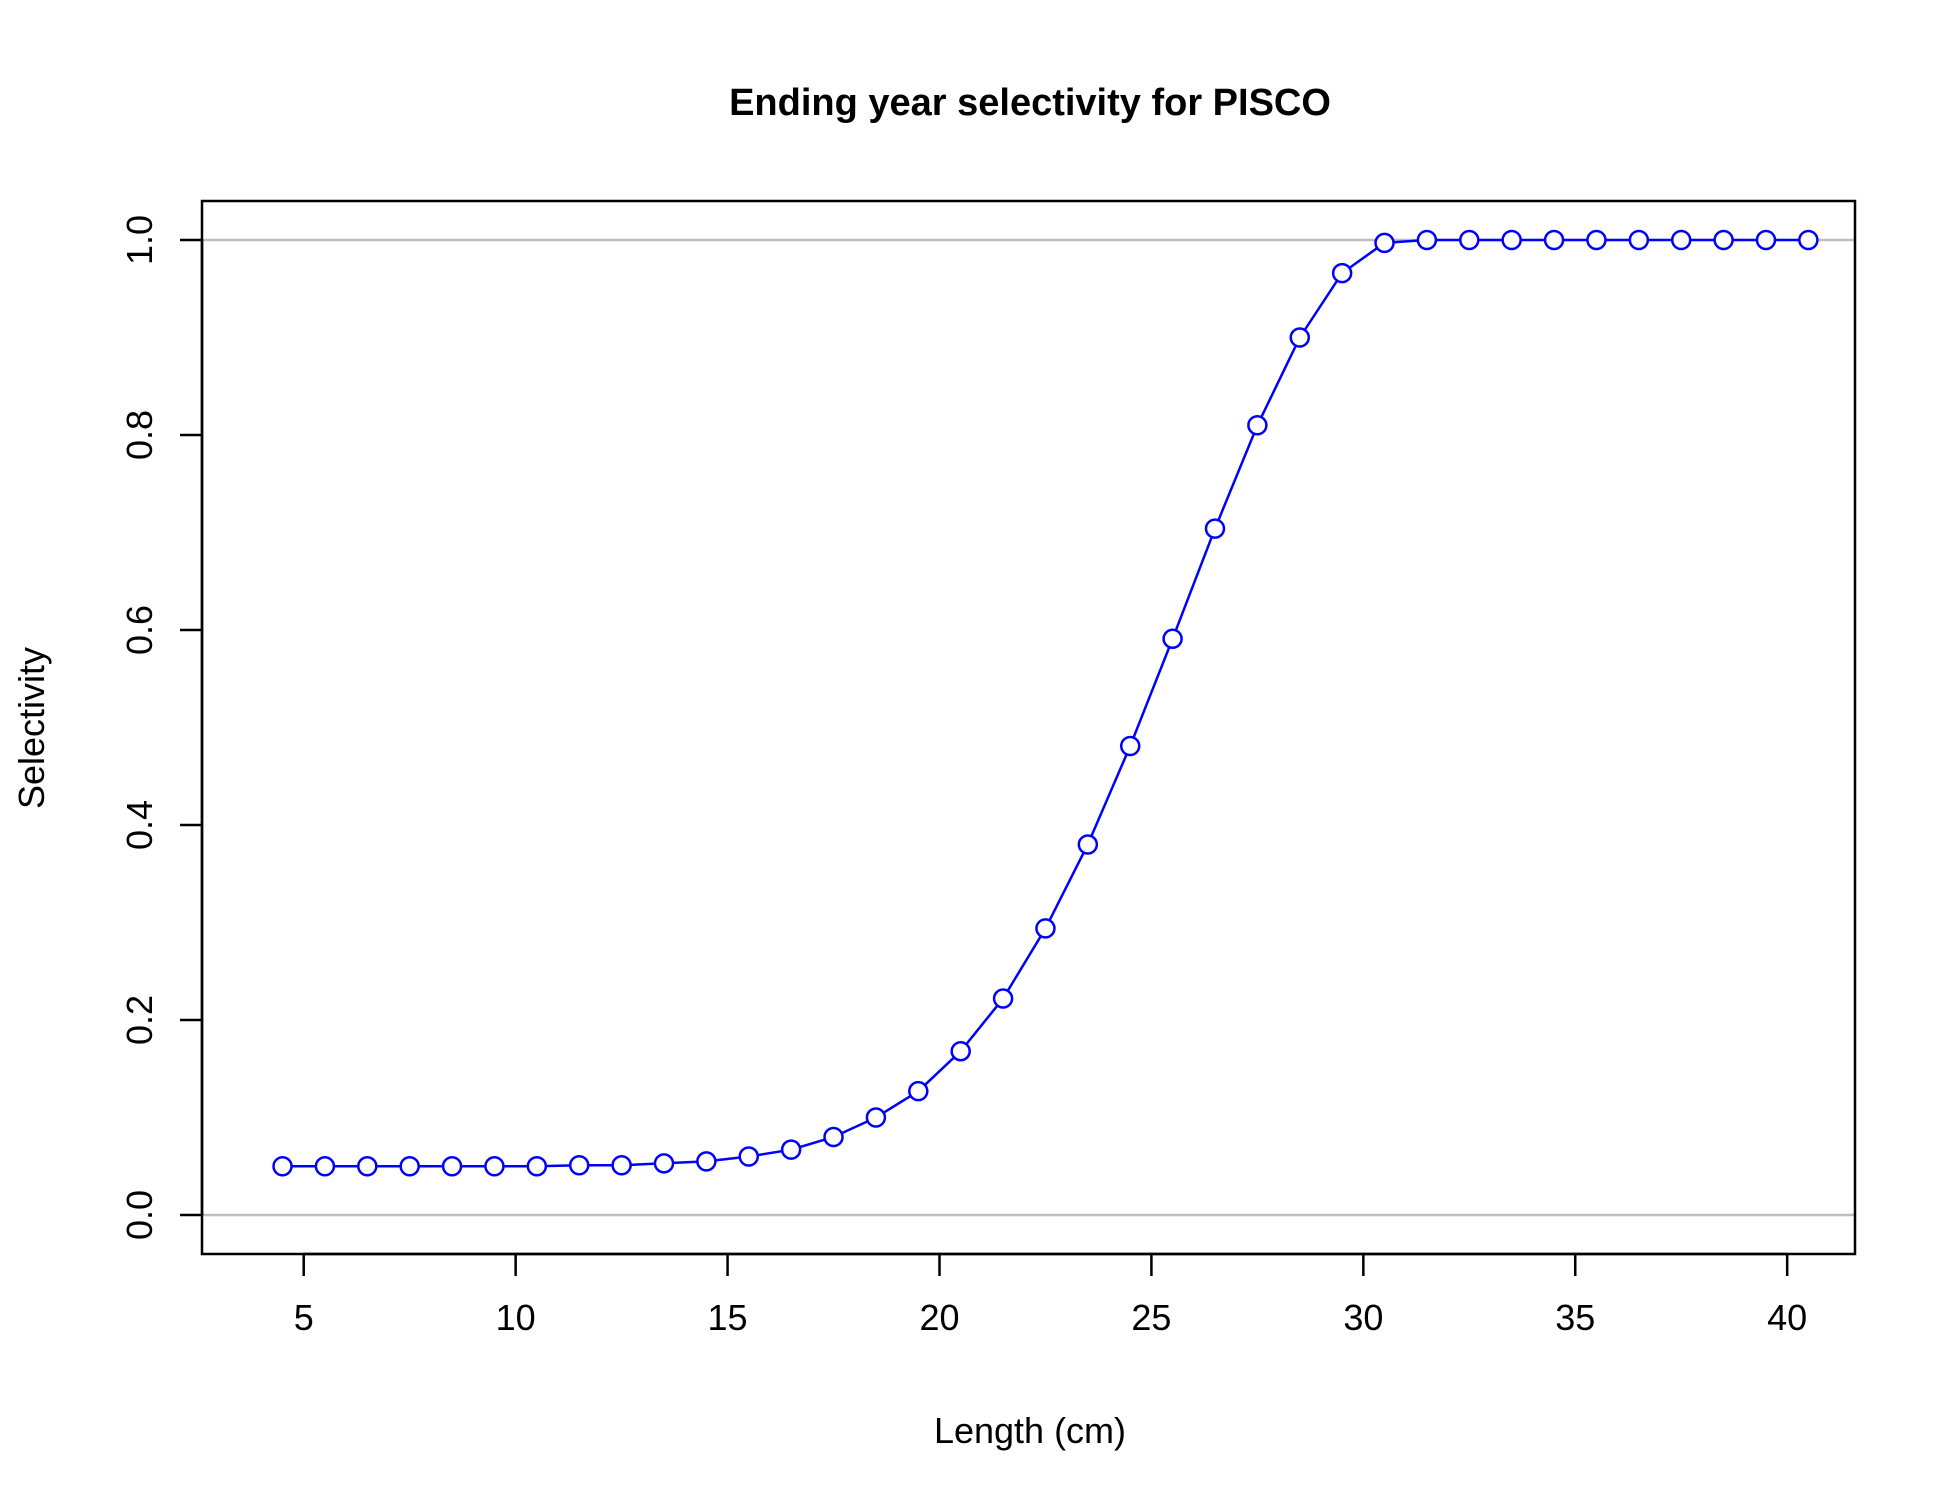 This screenshot has width=1950, height=1500. I want to click on x-tick-label: 5, so click(304, 1317).